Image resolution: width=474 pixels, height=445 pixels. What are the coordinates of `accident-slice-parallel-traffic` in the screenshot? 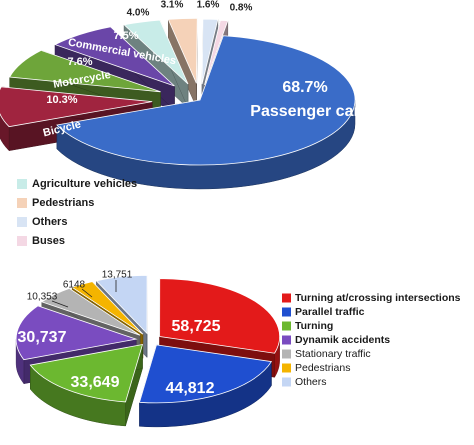 It's located at (205, 386).